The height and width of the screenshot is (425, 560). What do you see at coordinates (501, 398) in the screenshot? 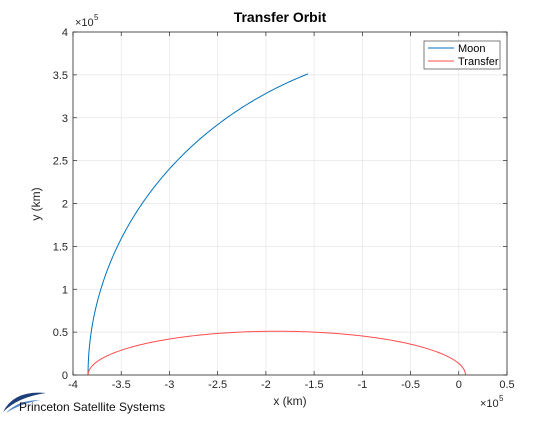
I see `x-exponent-power: 5` at bounding box center [501, 398].